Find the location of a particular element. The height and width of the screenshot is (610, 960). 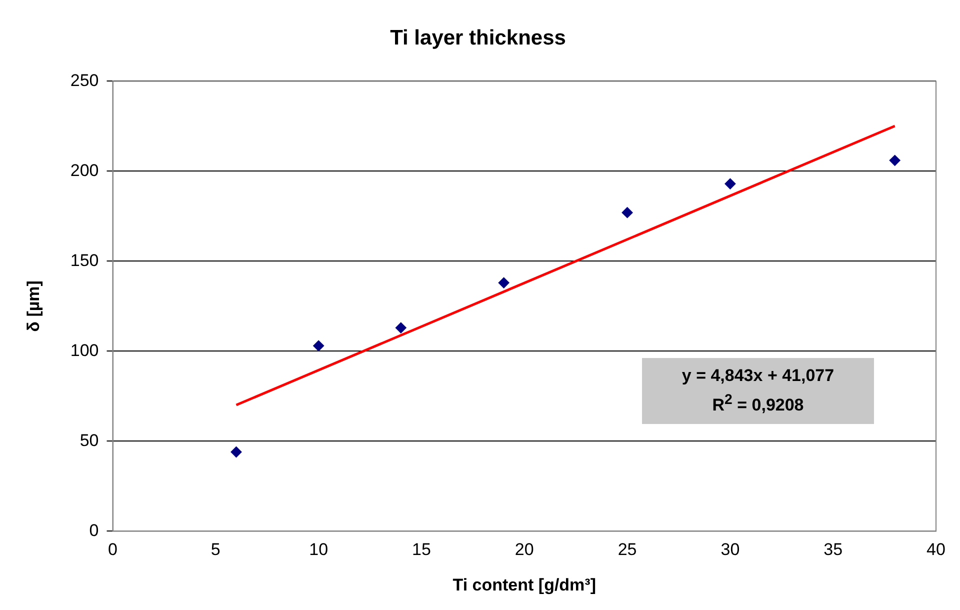

annotation: R$^{2}$ = 0,9208 is located at coordinates (758, 404).